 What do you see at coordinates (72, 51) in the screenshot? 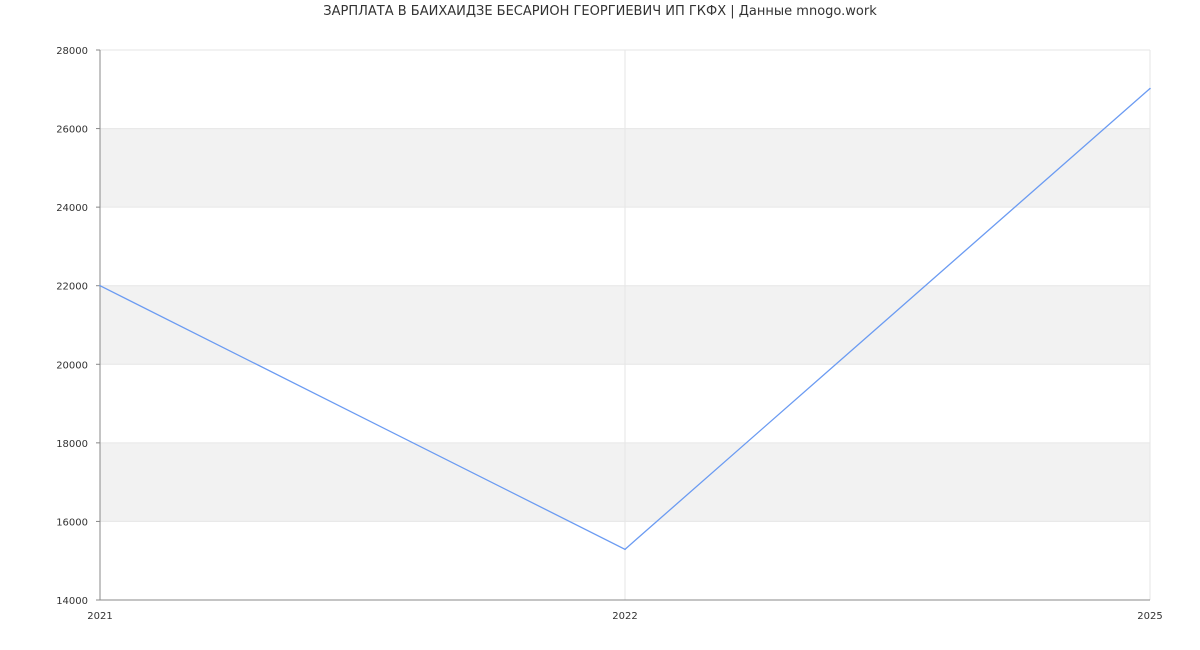
I see `y-tick-label: 28000` at bounding box center [72, 51].